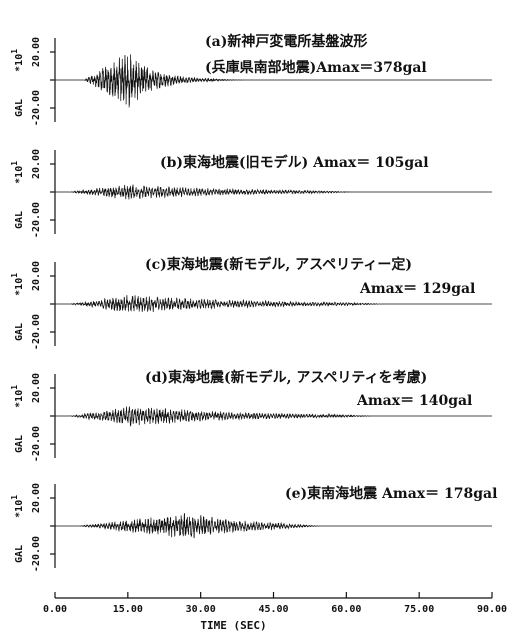 The height and width of the screenshot is (637, 513). What do you see at coordinates (36, 332) in the screenshot?
I see `y-tick-label-bottom-c: -20.00` at bounding box center [36, 332].